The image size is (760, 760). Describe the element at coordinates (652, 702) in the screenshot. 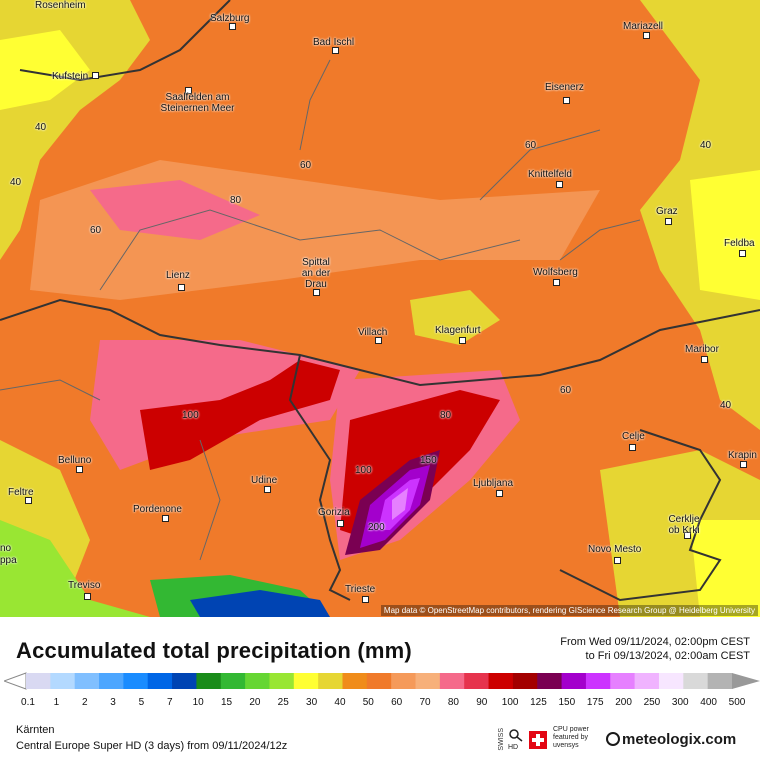

I see `colorbar-tick-label: 250` at that location.